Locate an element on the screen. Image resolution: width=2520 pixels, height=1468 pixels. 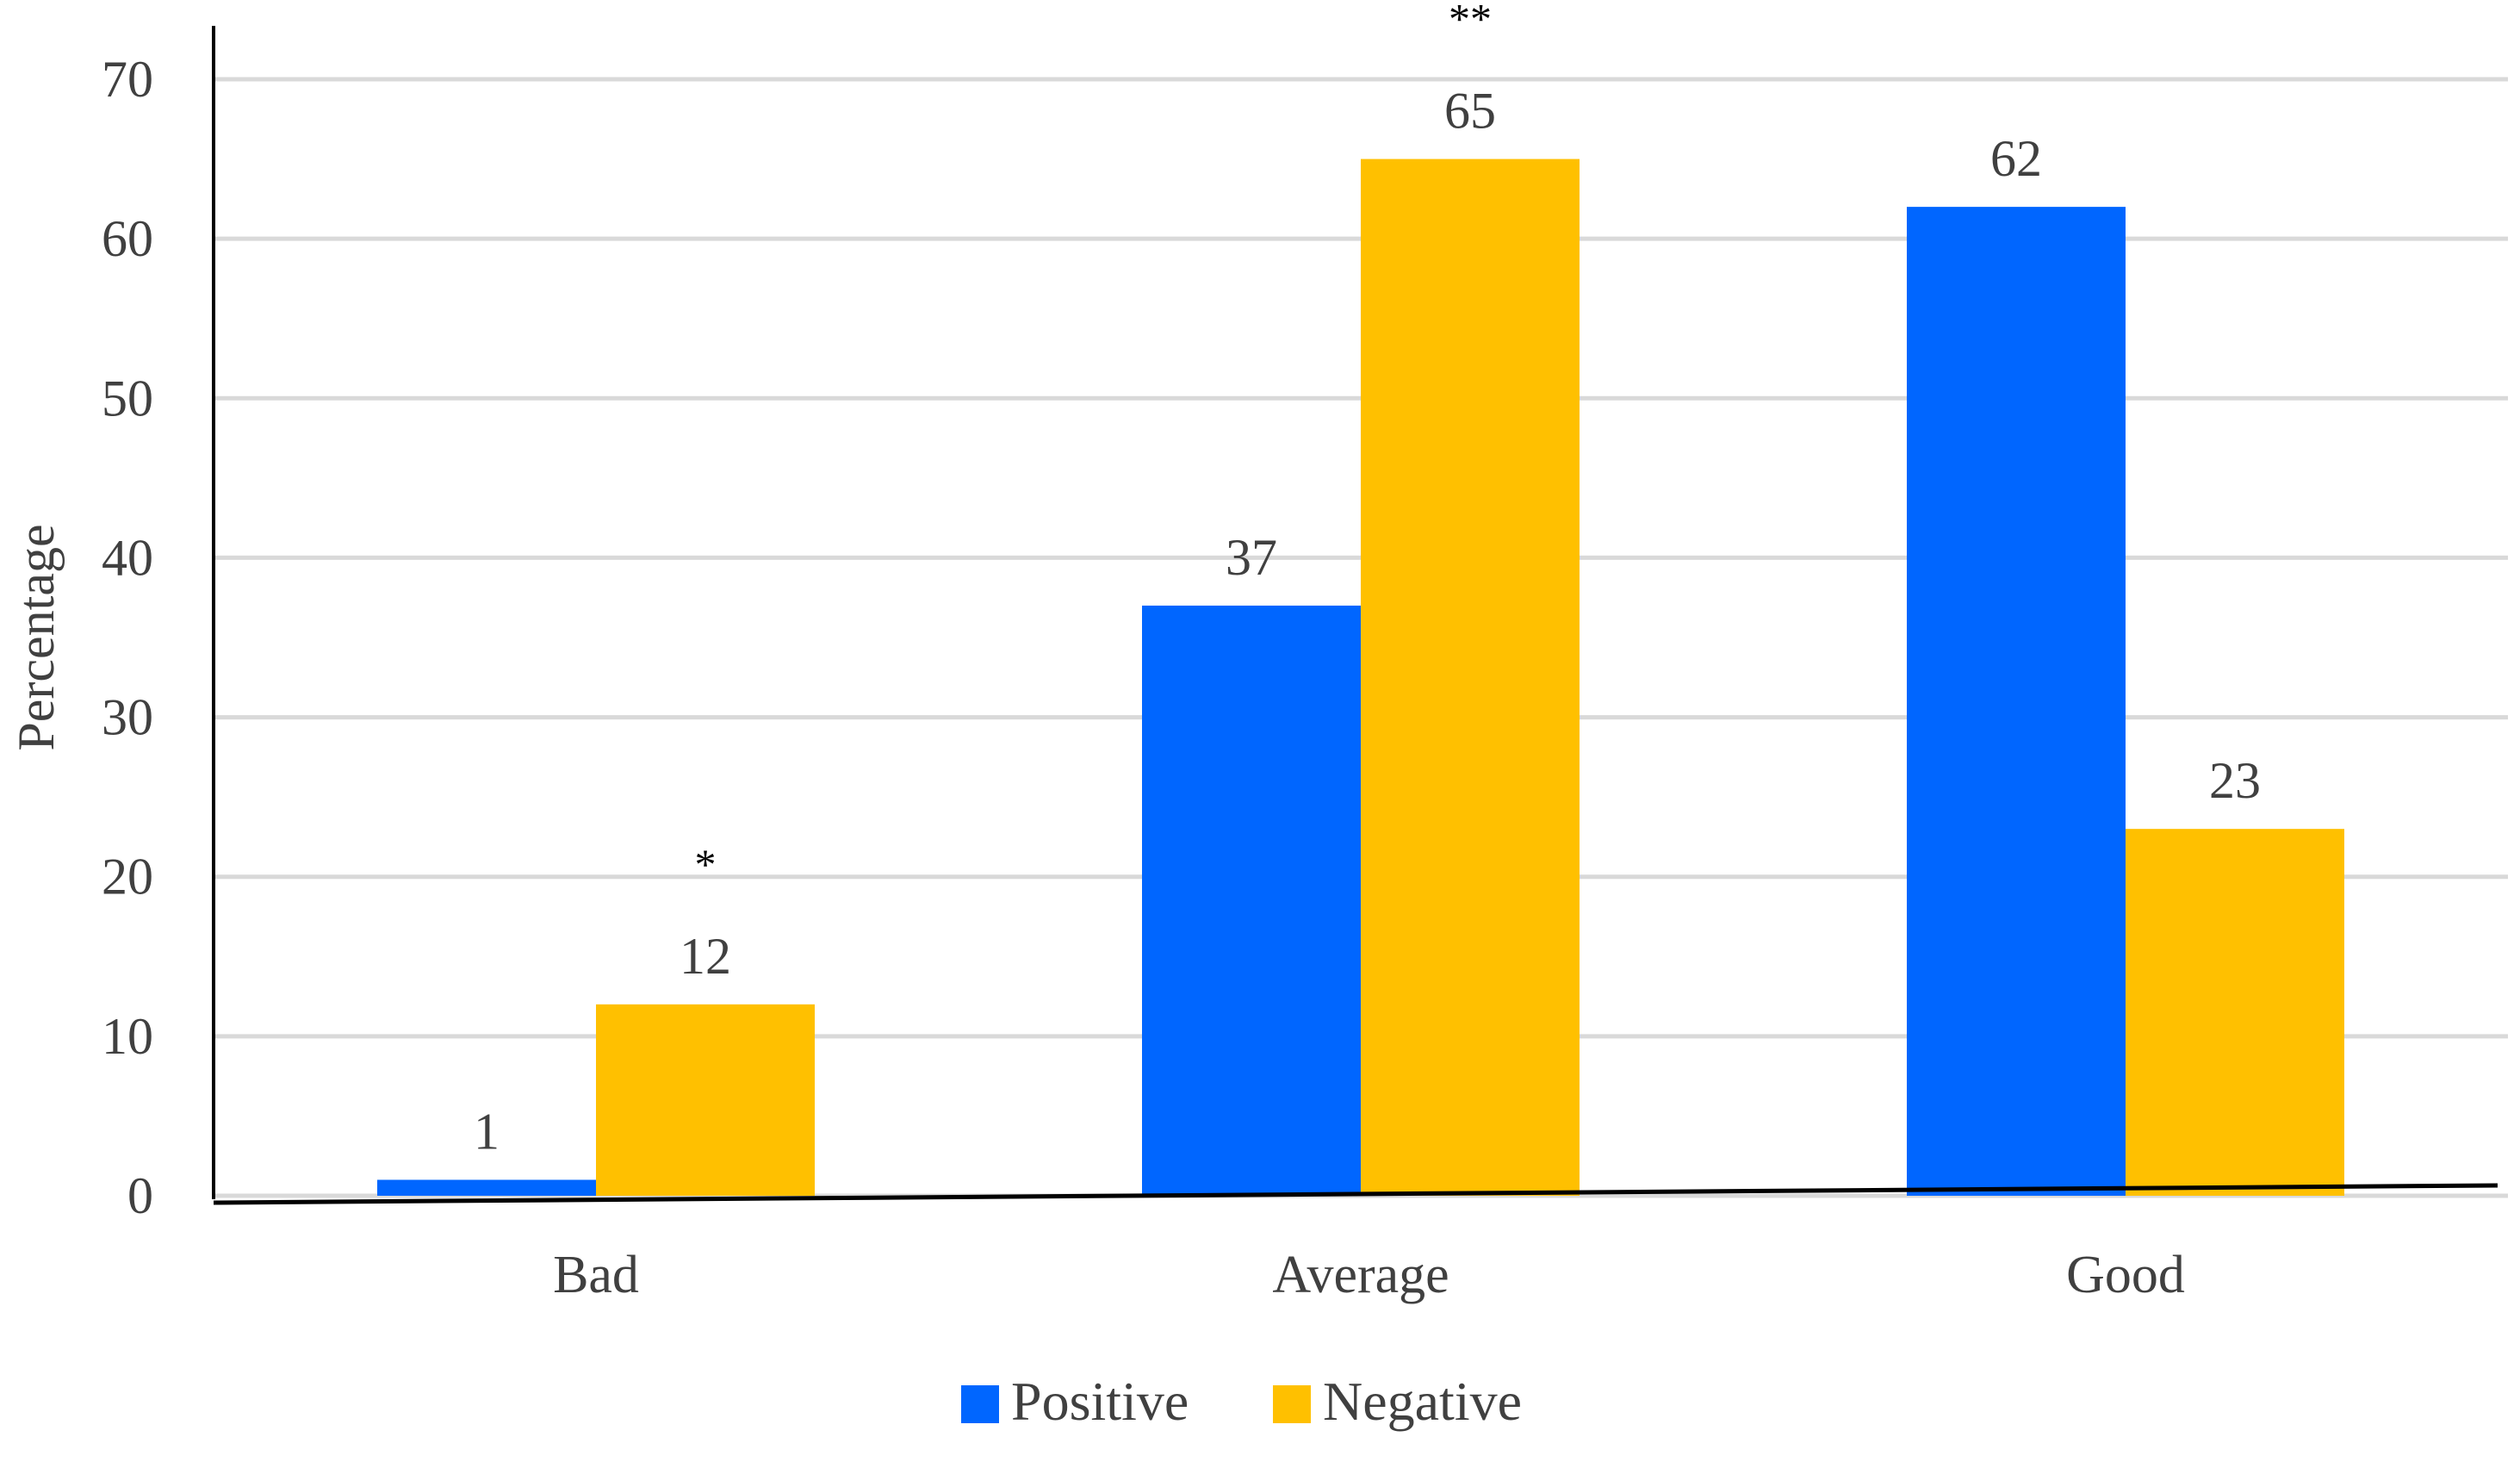
y-tick-label: 20 is located at coordinates (128, 877).